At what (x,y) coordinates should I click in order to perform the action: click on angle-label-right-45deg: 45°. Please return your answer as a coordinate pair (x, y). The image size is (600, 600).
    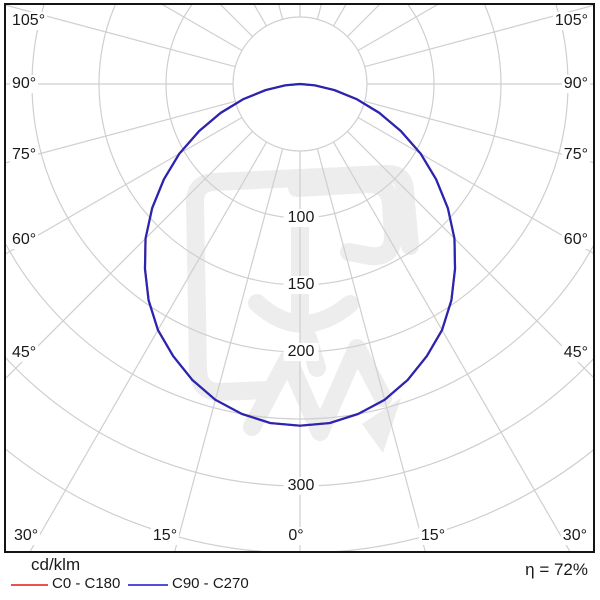
    Looking at the image, I should click on (575, 353).